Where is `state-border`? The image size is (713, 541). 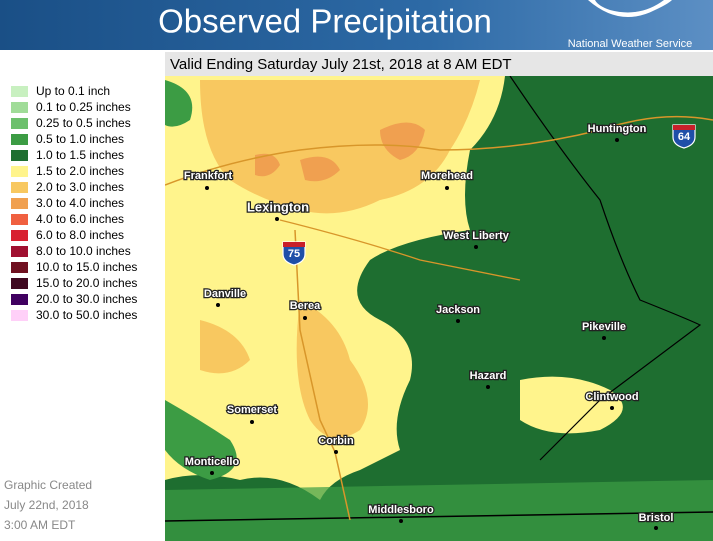
state-border is located at coordinates (439, 516).